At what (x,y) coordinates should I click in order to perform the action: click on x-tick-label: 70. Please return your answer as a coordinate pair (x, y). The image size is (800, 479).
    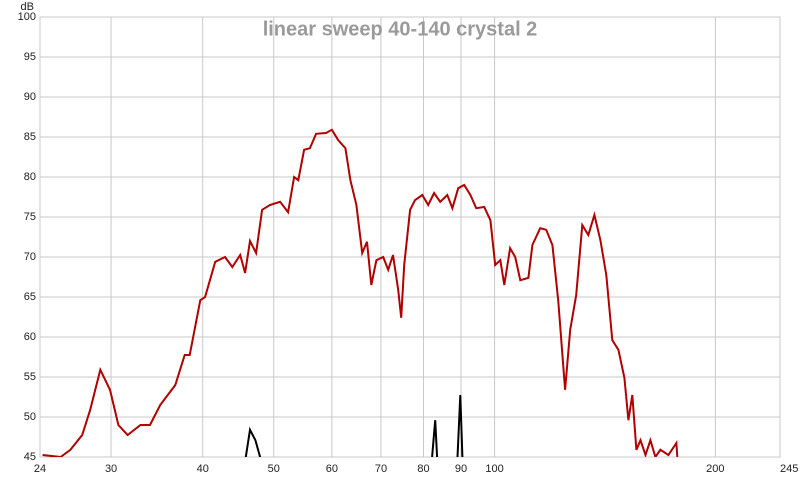
    Looking at the image, I should click on (381, 469).